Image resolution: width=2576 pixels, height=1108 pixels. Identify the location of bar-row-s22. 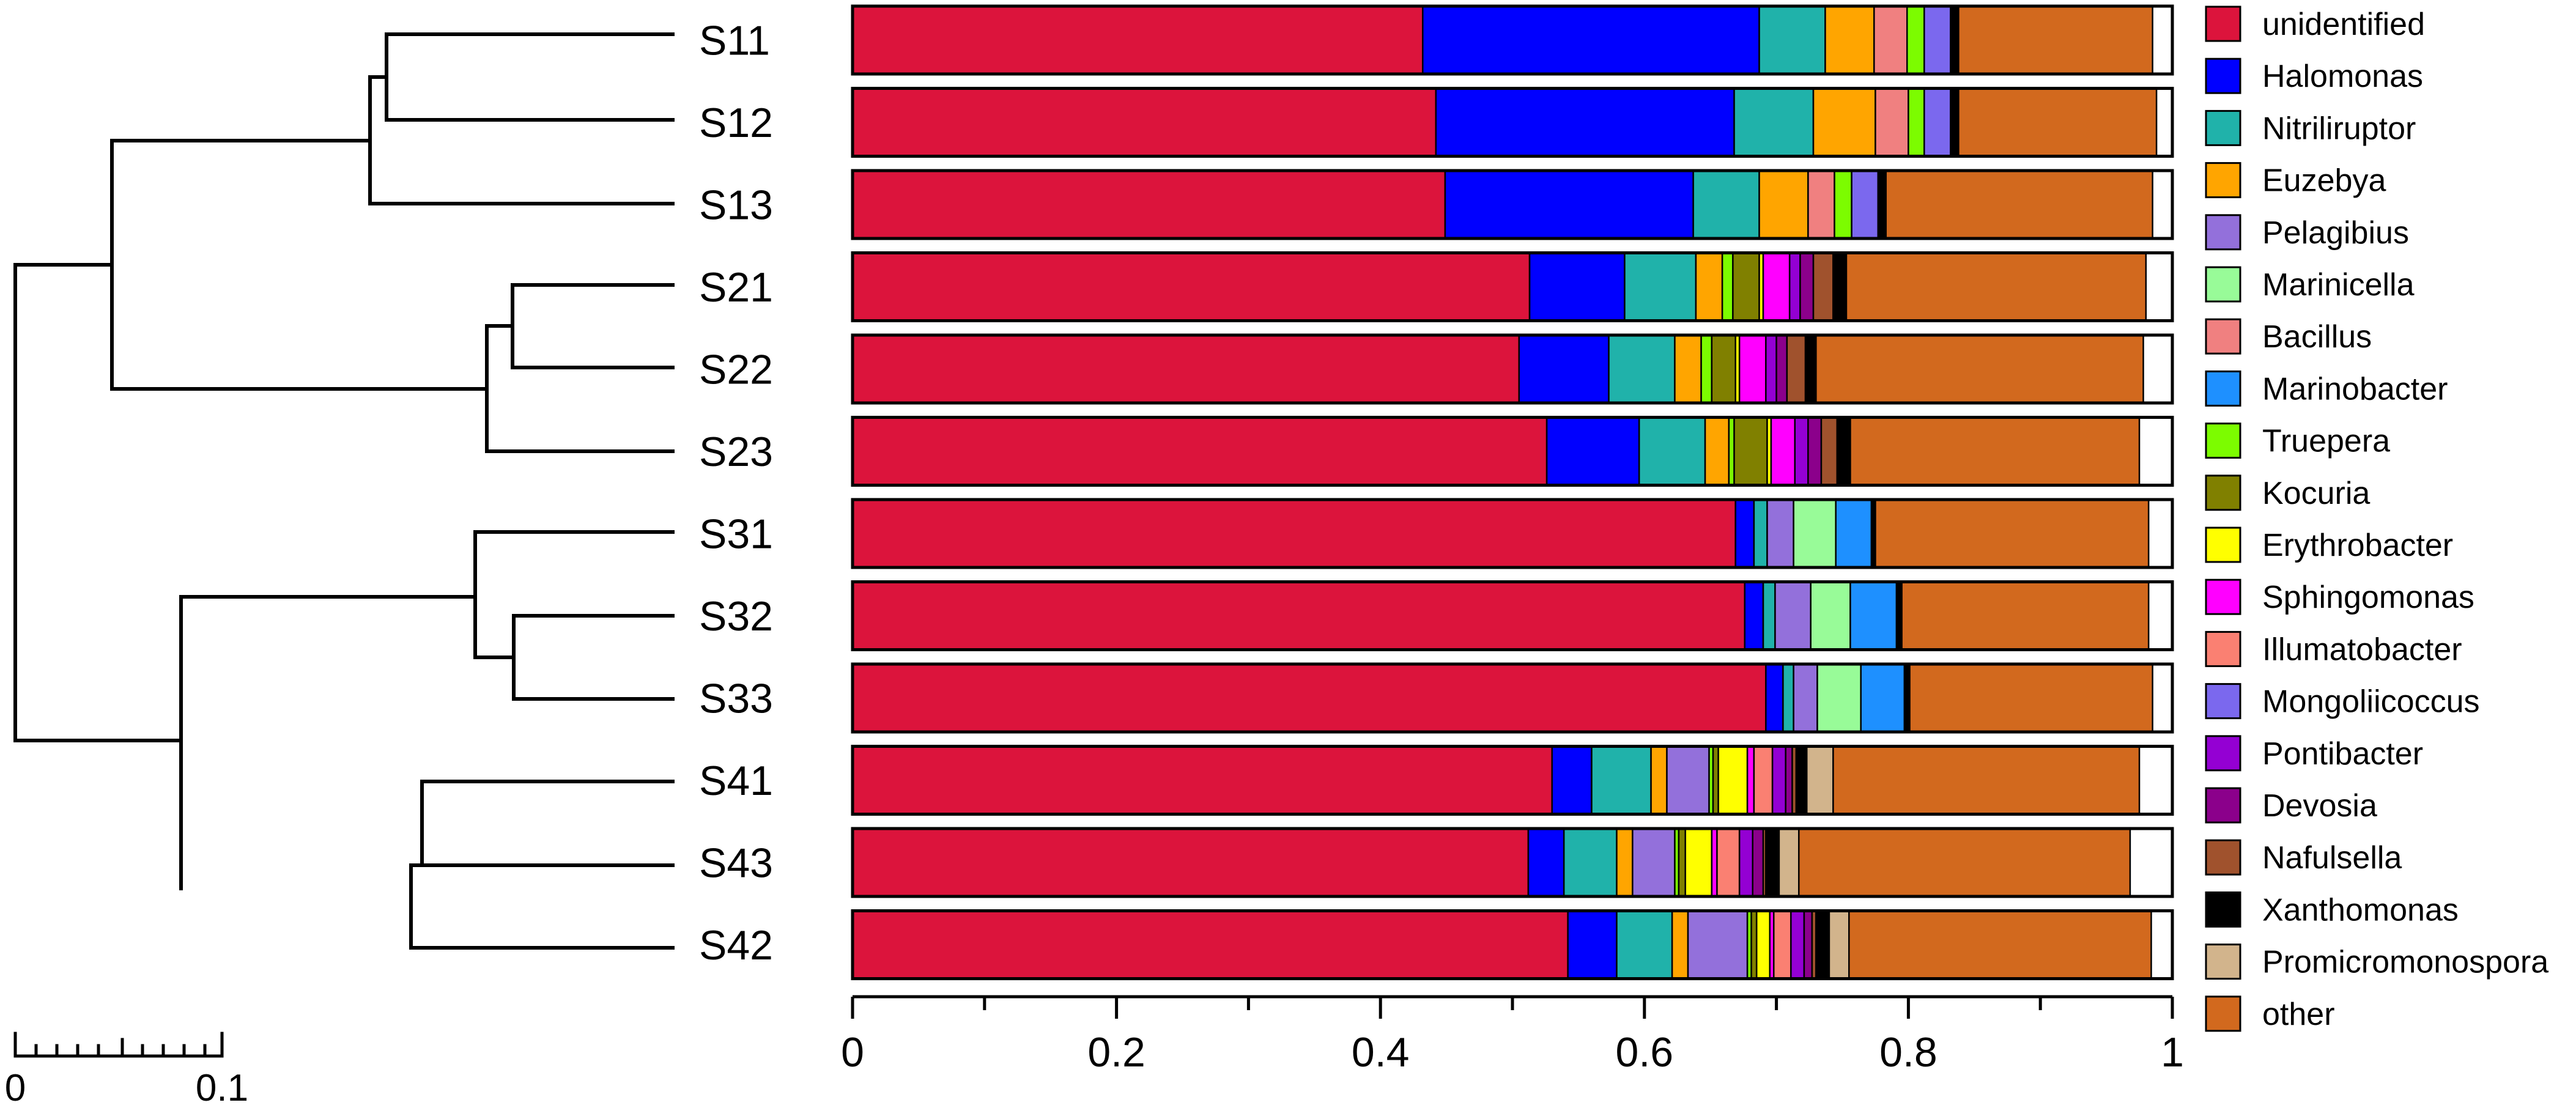
(1512, 369).